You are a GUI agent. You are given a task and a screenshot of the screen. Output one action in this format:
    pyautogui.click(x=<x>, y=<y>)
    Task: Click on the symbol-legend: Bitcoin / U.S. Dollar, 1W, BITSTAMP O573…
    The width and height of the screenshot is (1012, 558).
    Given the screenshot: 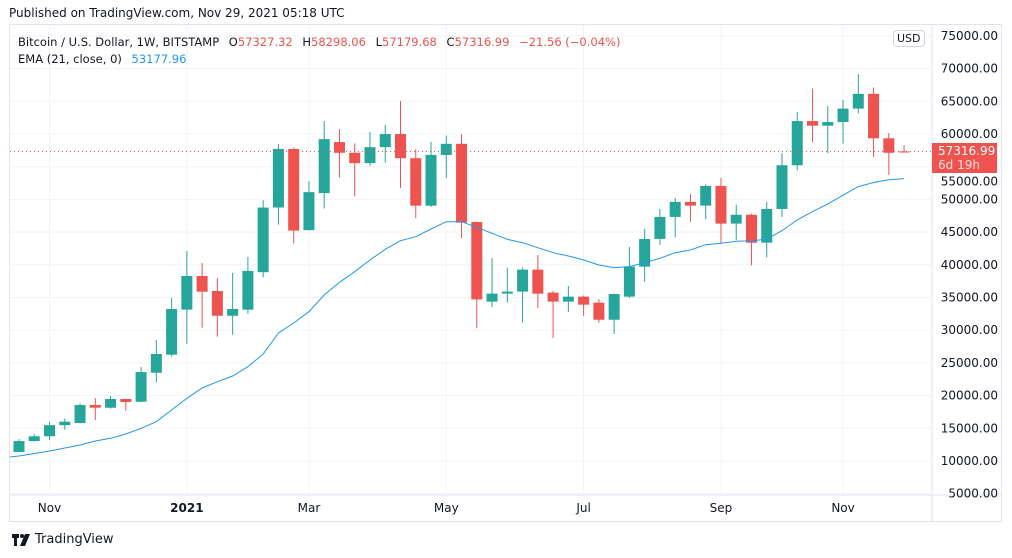 What is the action you would take?
    pyautogui.click(x=319, y=42)
    